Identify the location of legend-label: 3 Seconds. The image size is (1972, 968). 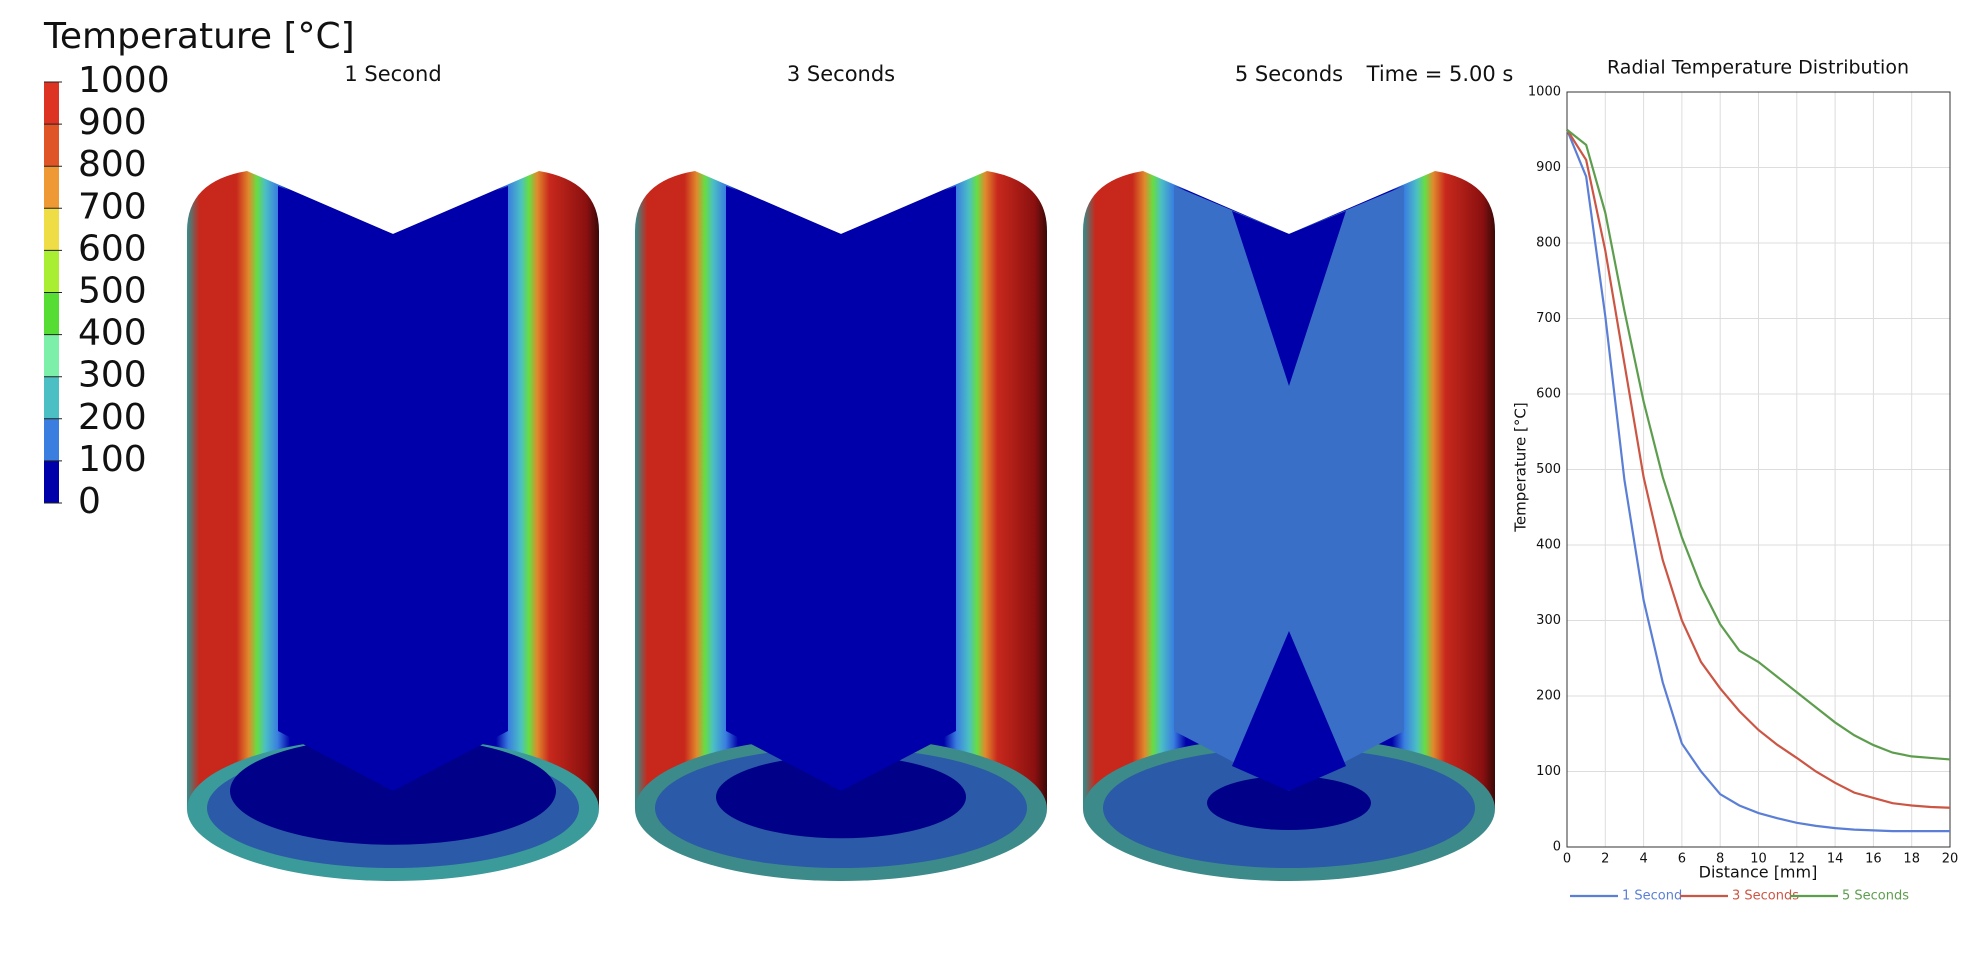
(1765, 896).